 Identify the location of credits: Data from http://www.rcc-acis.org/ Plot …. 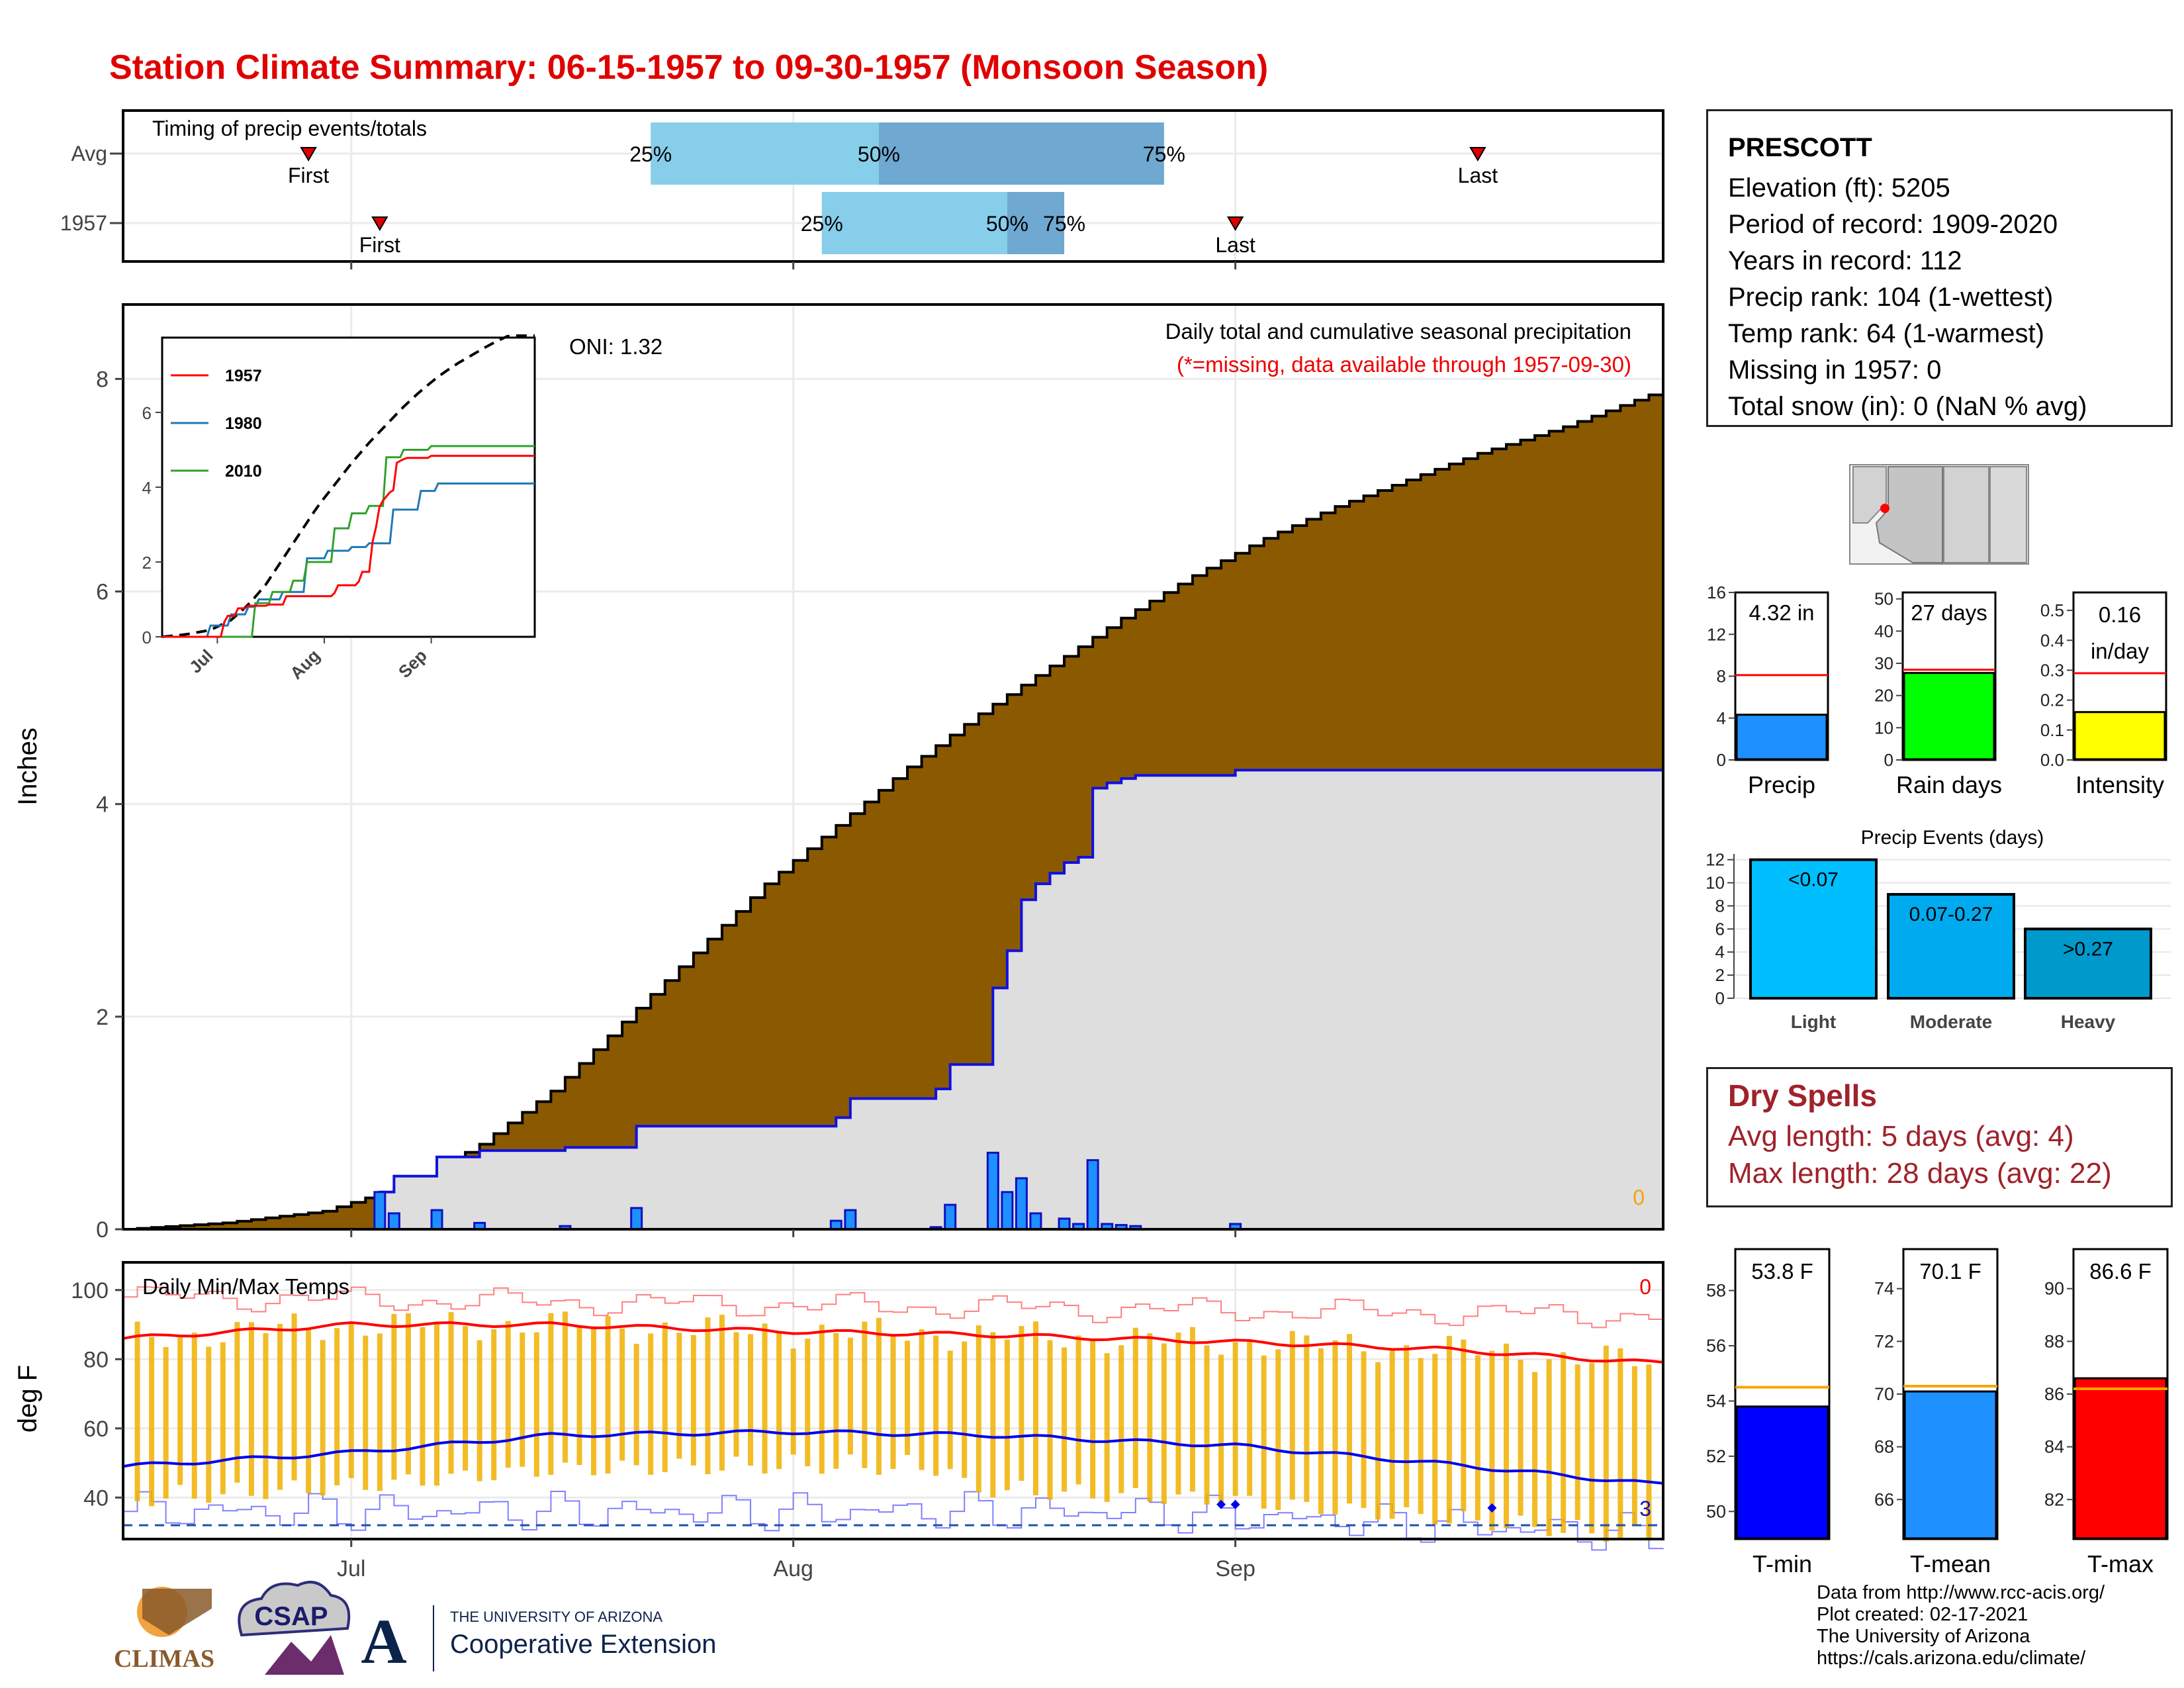
(1961, 1625).